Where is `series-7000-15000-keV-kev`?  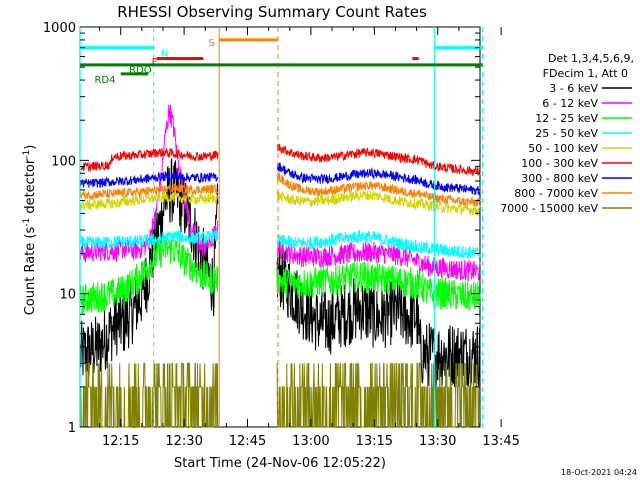
series-7000-15000-keV-kev is located at coordinates (280, 395).